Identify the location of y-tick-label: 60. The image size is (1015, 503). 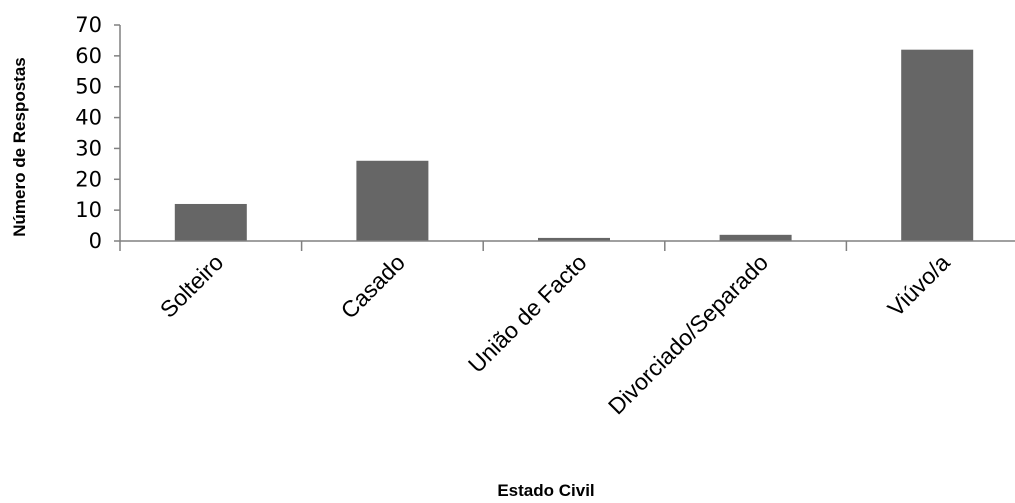
(88, 56).